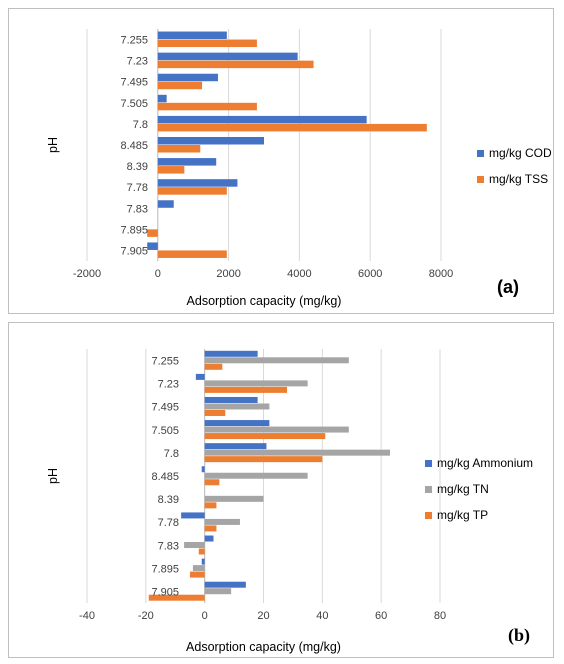 This screenshot has height=664, width=564. Describe the element at coordinates (87, 616) in the screenshot. I see `x-tick-label: -40` at that location.